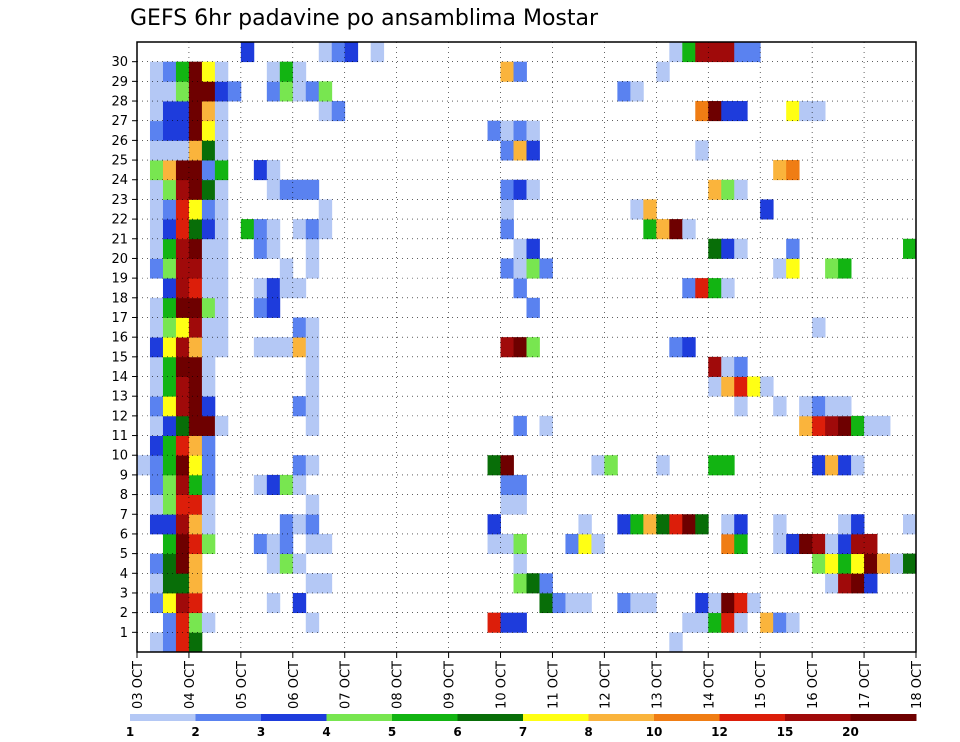 This screenshot has width=960, height=742. Describe the element at coordinates (917, 685) in the screenshot. I see `x-tick-label: 18 OCT` at that location.